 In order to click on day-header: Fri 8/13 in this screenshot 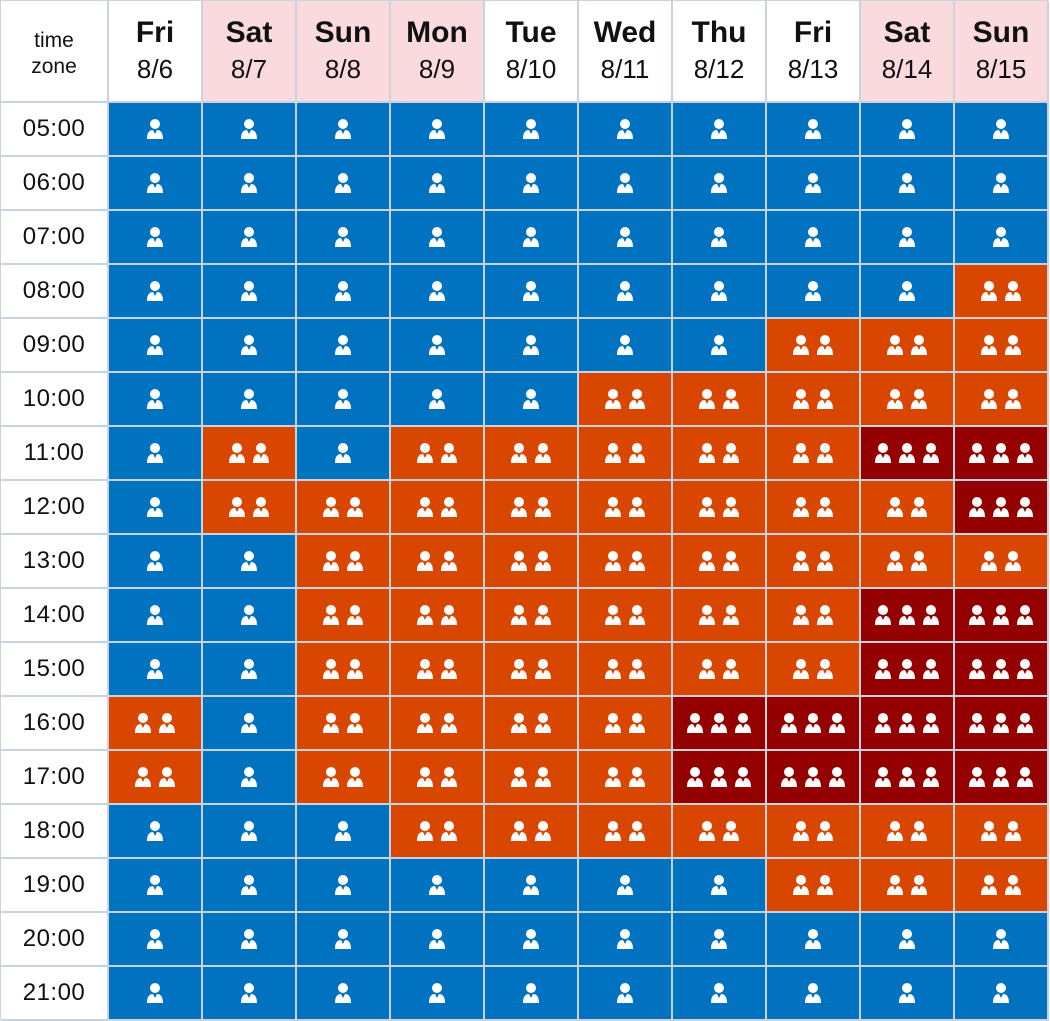, I will do `click(814, 52)`.